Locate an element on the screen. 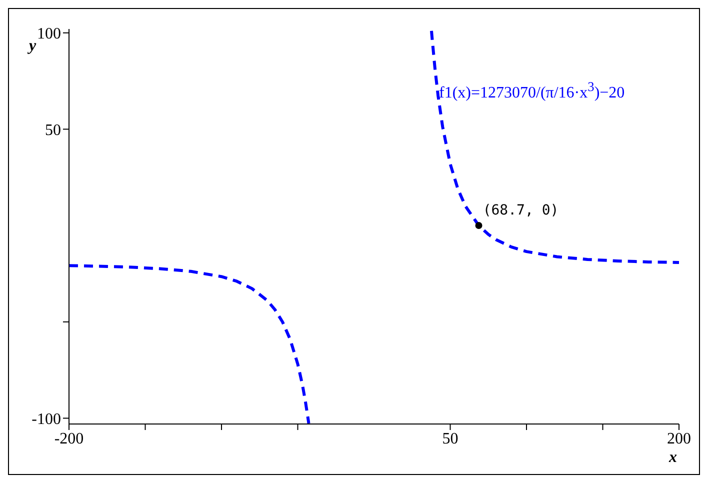  y-tick-label: 50 is located at coordinates (53, 130).